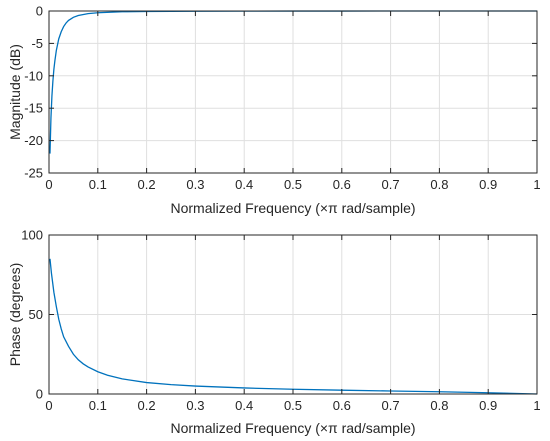 The height and width of the screenshot is (441, 550). I want to click on phase-y-tick-label: 0, so click(39, 394).